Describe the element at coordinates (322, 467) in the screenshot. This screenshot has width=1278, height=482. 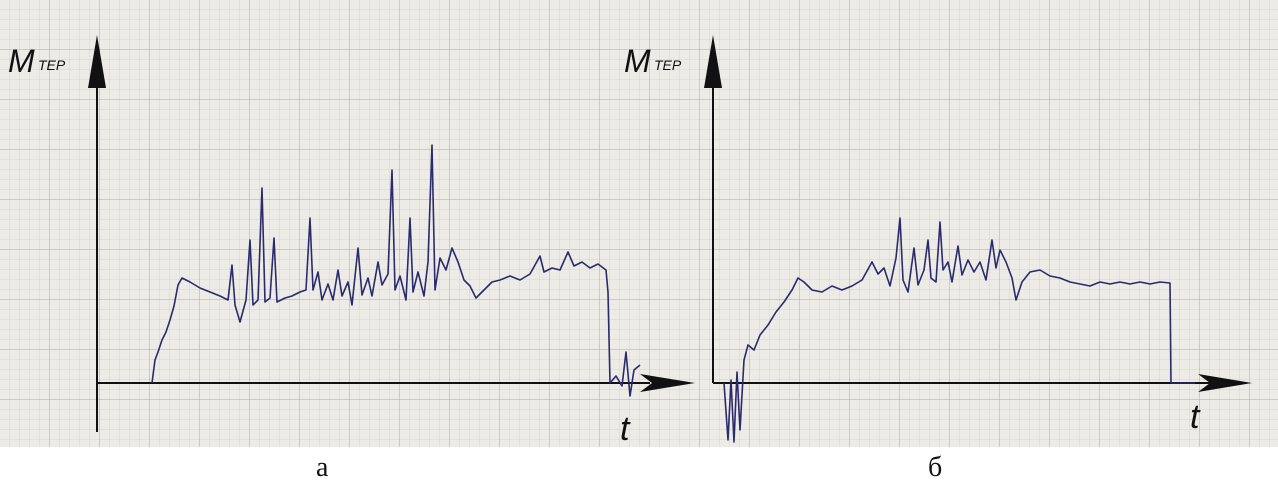
I see `caption: а` at that location.